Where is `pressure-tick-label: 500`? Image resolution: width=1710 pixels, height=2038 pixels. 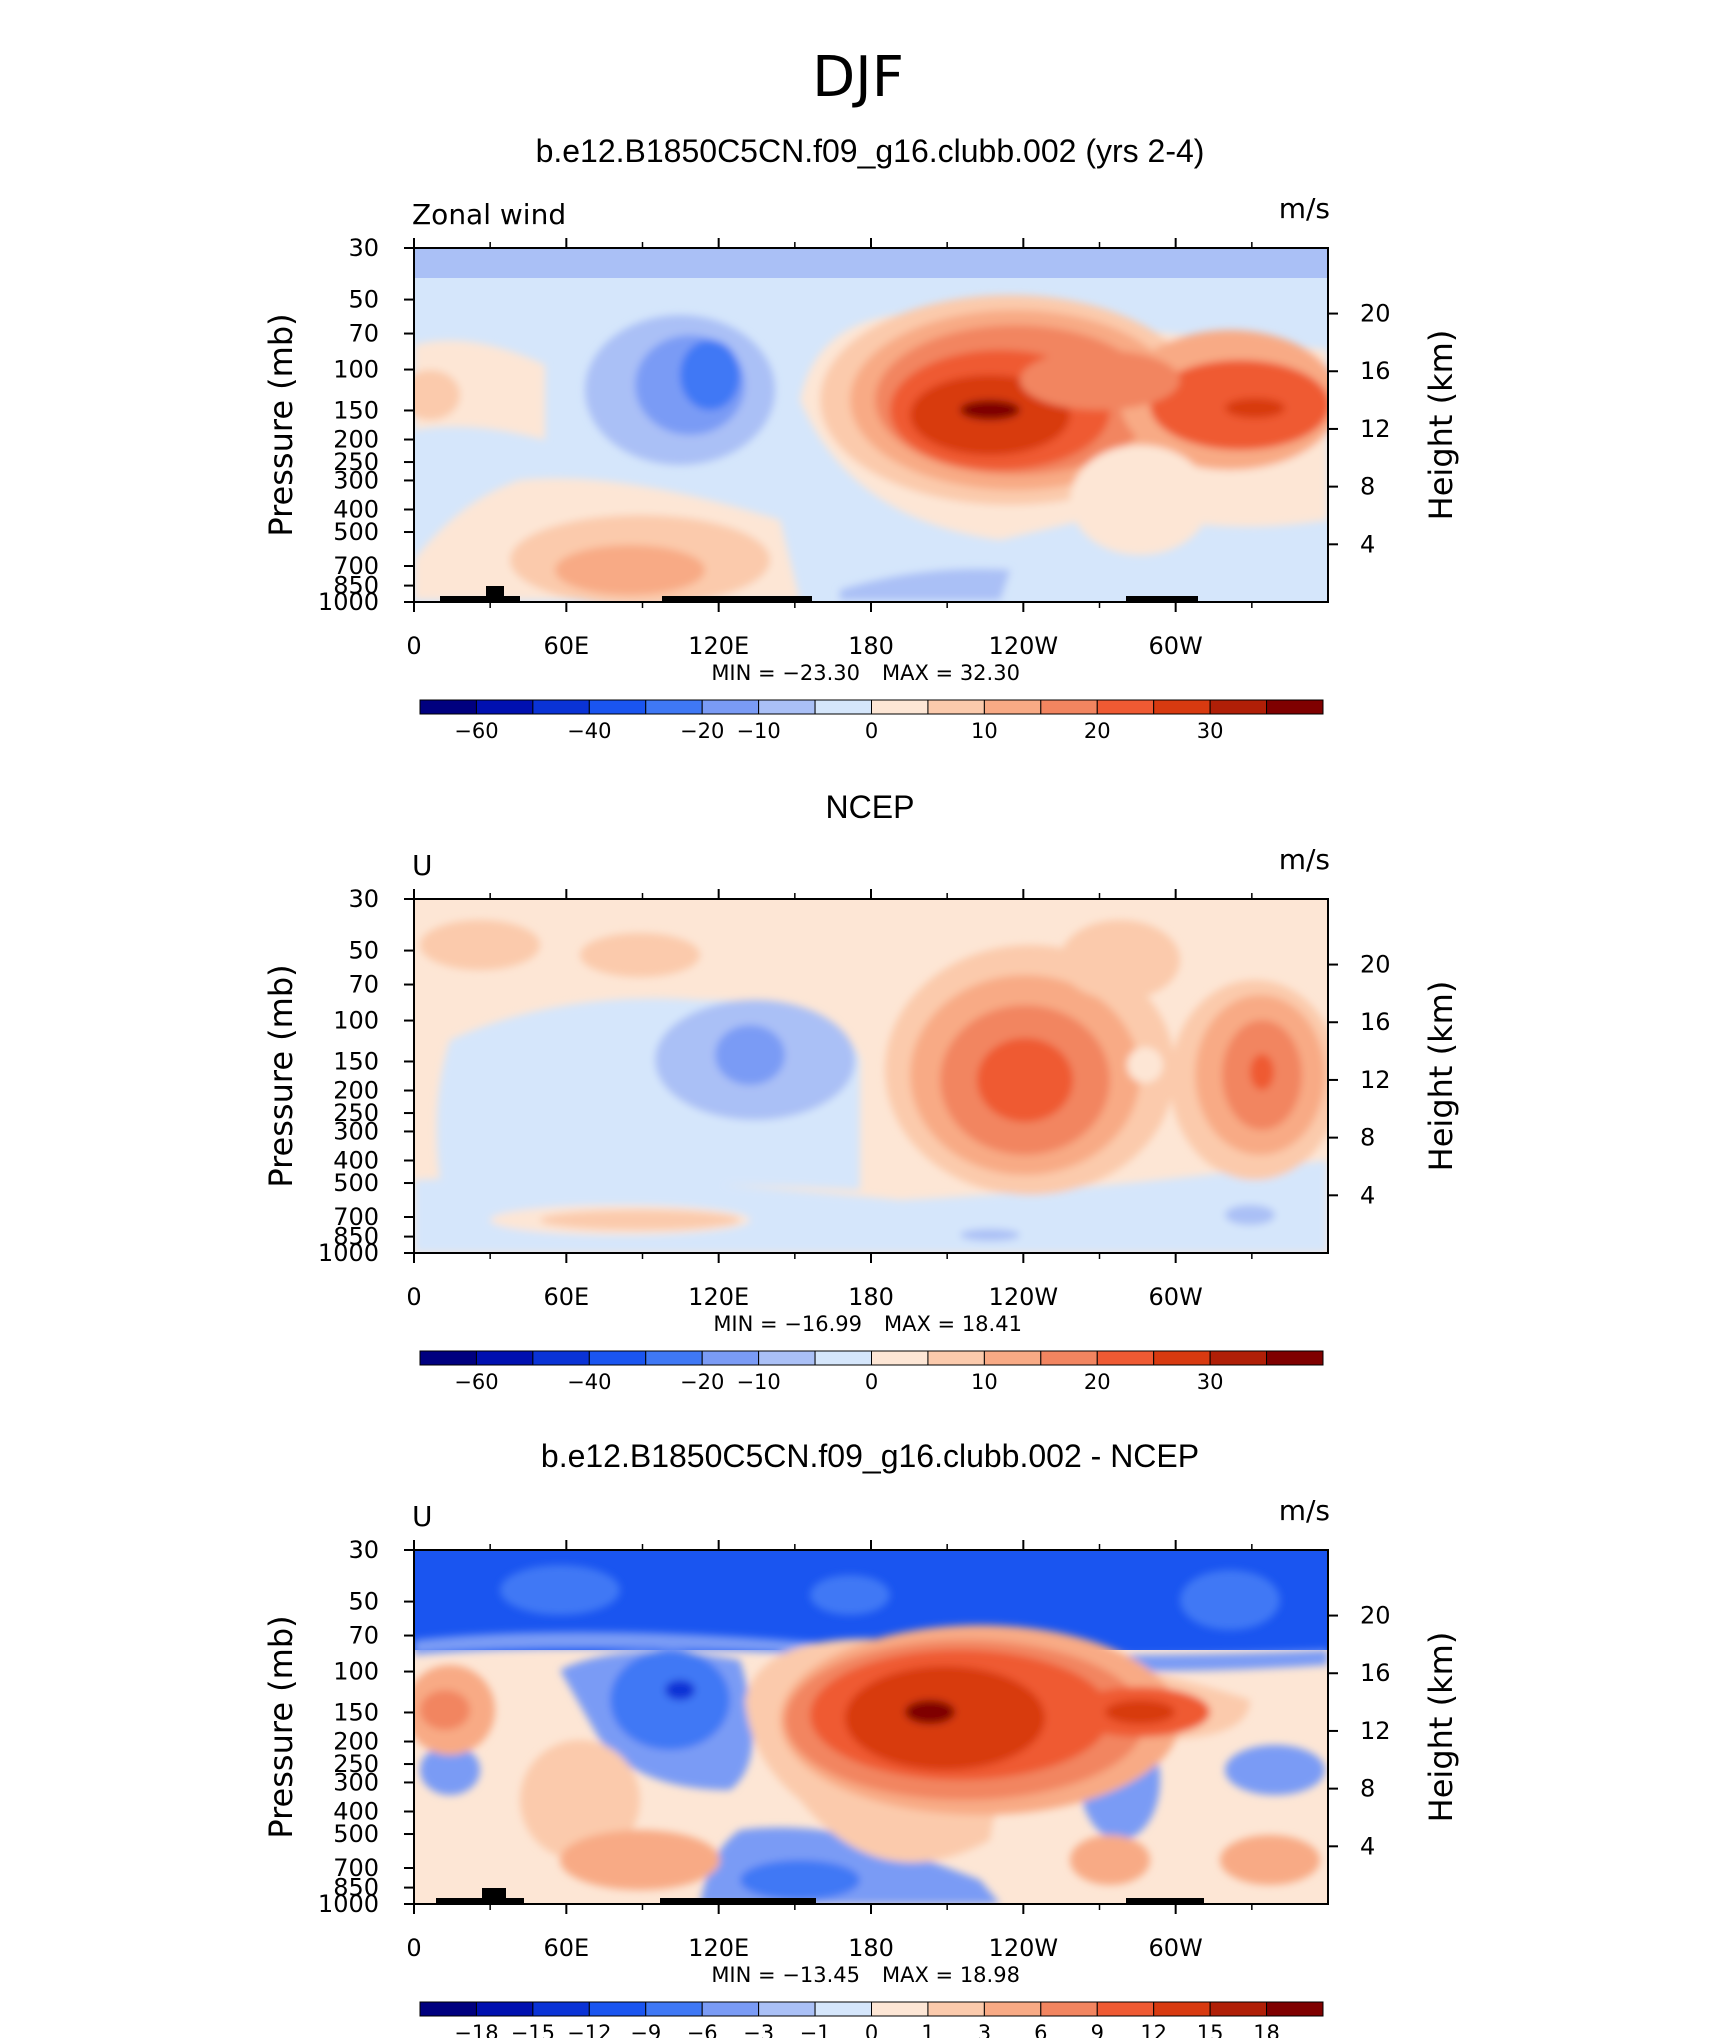
pressure-tick-label: 500 is located at coordinates (356, 1834).